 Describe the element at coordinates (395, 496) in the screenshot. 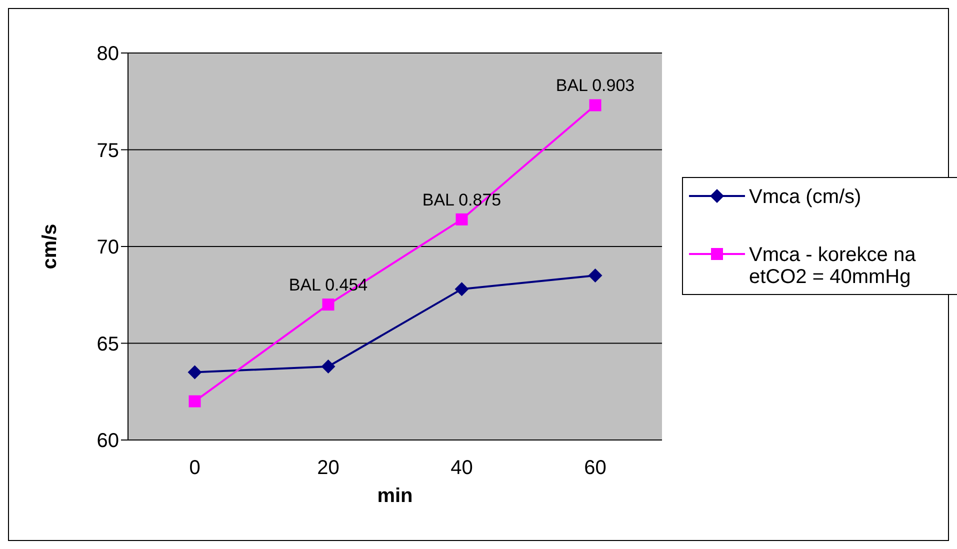

I see `x-axis-title: min` at that location.